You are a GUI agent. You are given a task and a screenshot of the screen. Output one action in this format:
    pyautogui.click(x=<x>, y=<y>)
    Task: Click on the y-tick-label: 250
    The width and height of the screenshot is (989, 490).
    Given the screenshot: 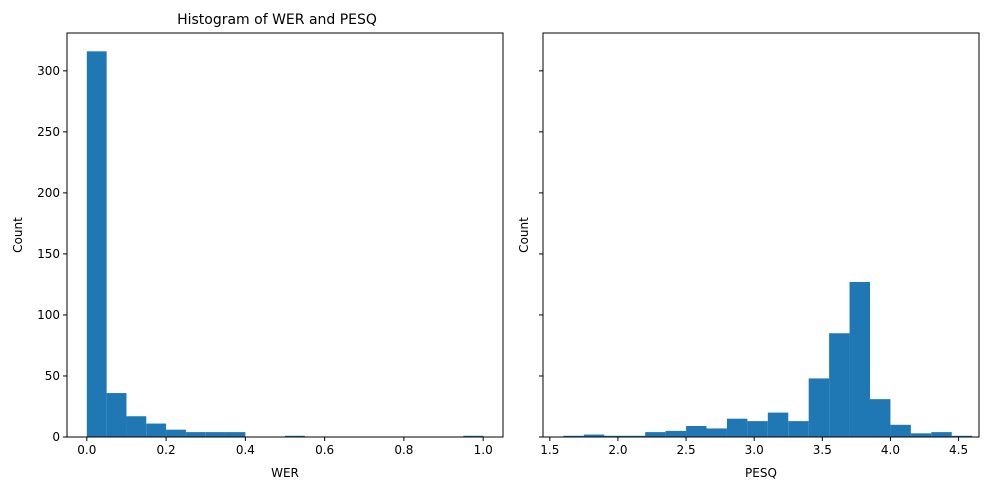 What is the action you would take?
    pyautogui.click(x=48, y=132)
    